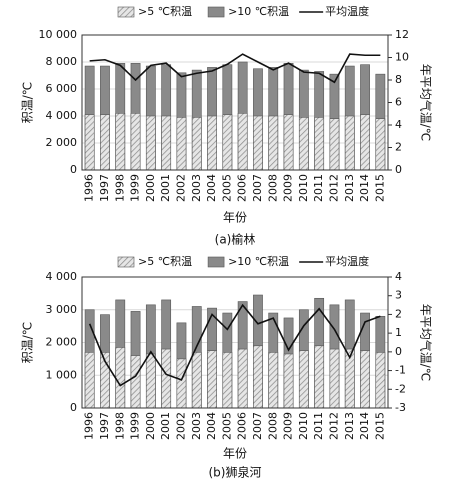 The height and width of the screenshot is (494, 450). What do you see at coordinates (398, 332) in the screenshot?
I see `y2-tick-label: 1` at bounding box center [398, 332].